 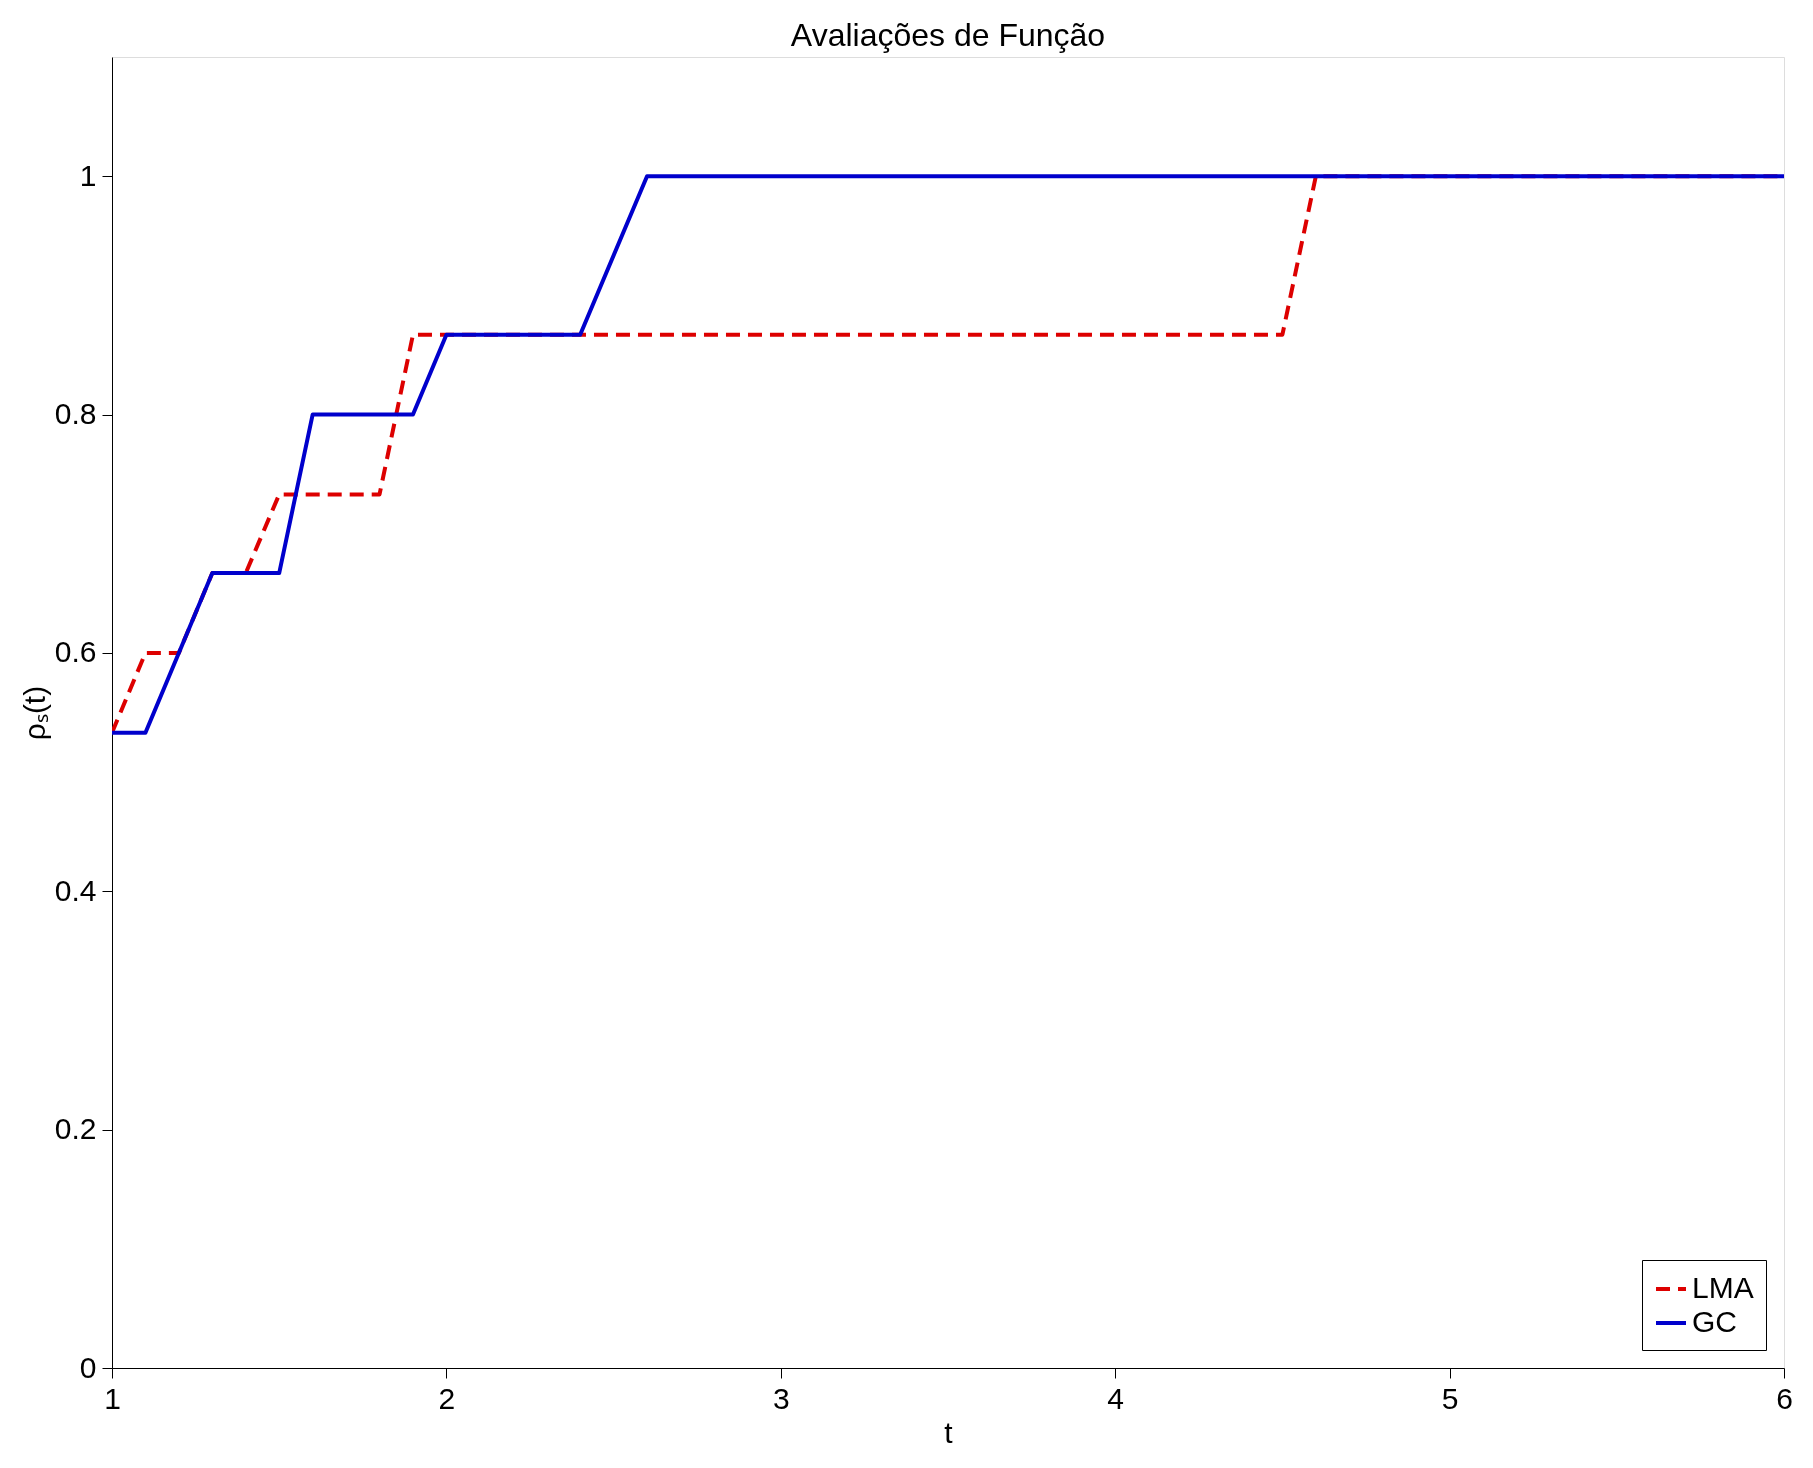 I want to click on x-tick-label: 4, so click(x=1116, y=1398).